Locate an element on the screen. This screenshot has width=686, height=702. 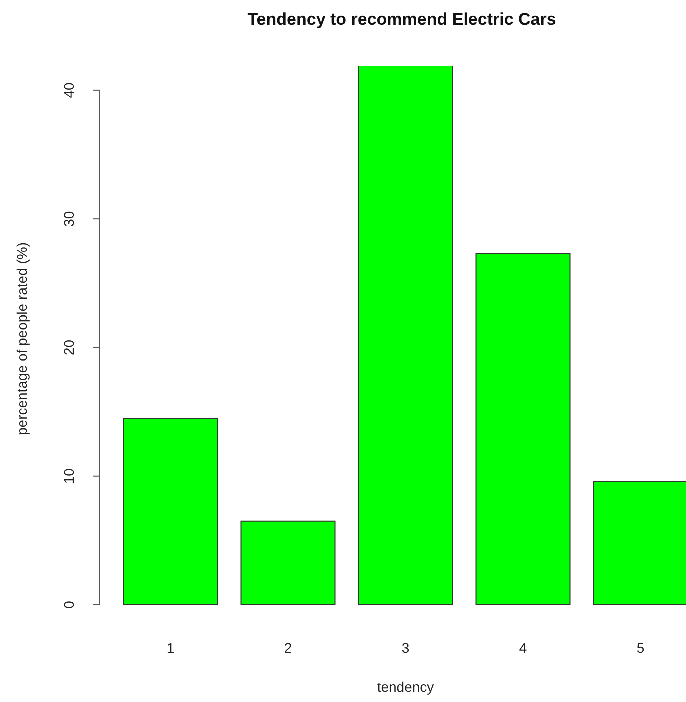
y-tick-label: 20 is located at coordinates (69, 348).